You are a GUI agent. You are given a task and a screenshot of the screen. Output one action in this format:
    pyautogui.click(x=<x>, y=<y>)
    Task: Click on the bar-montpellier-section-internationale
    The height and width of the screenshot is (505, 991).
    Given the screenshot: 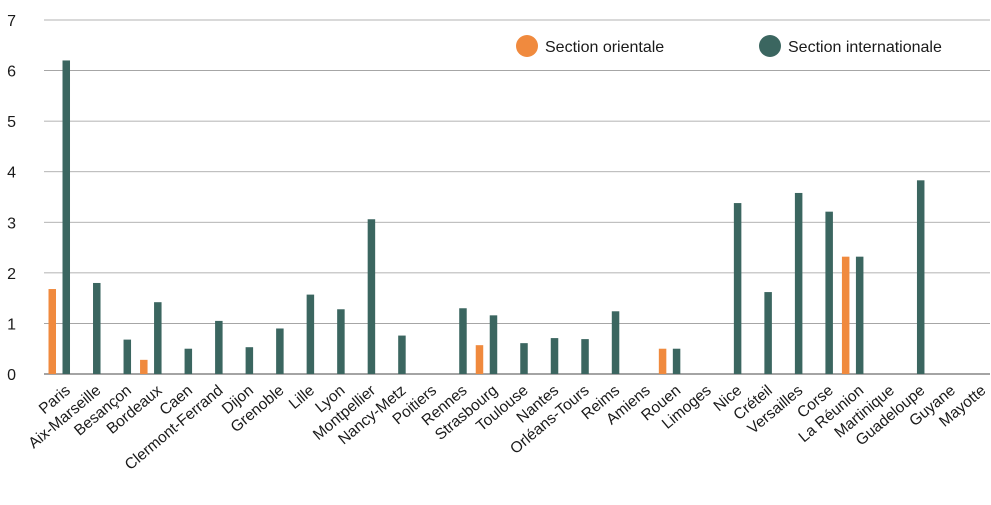 What is the action you would take?
    pyautogui.click(x=371, y=296)
    